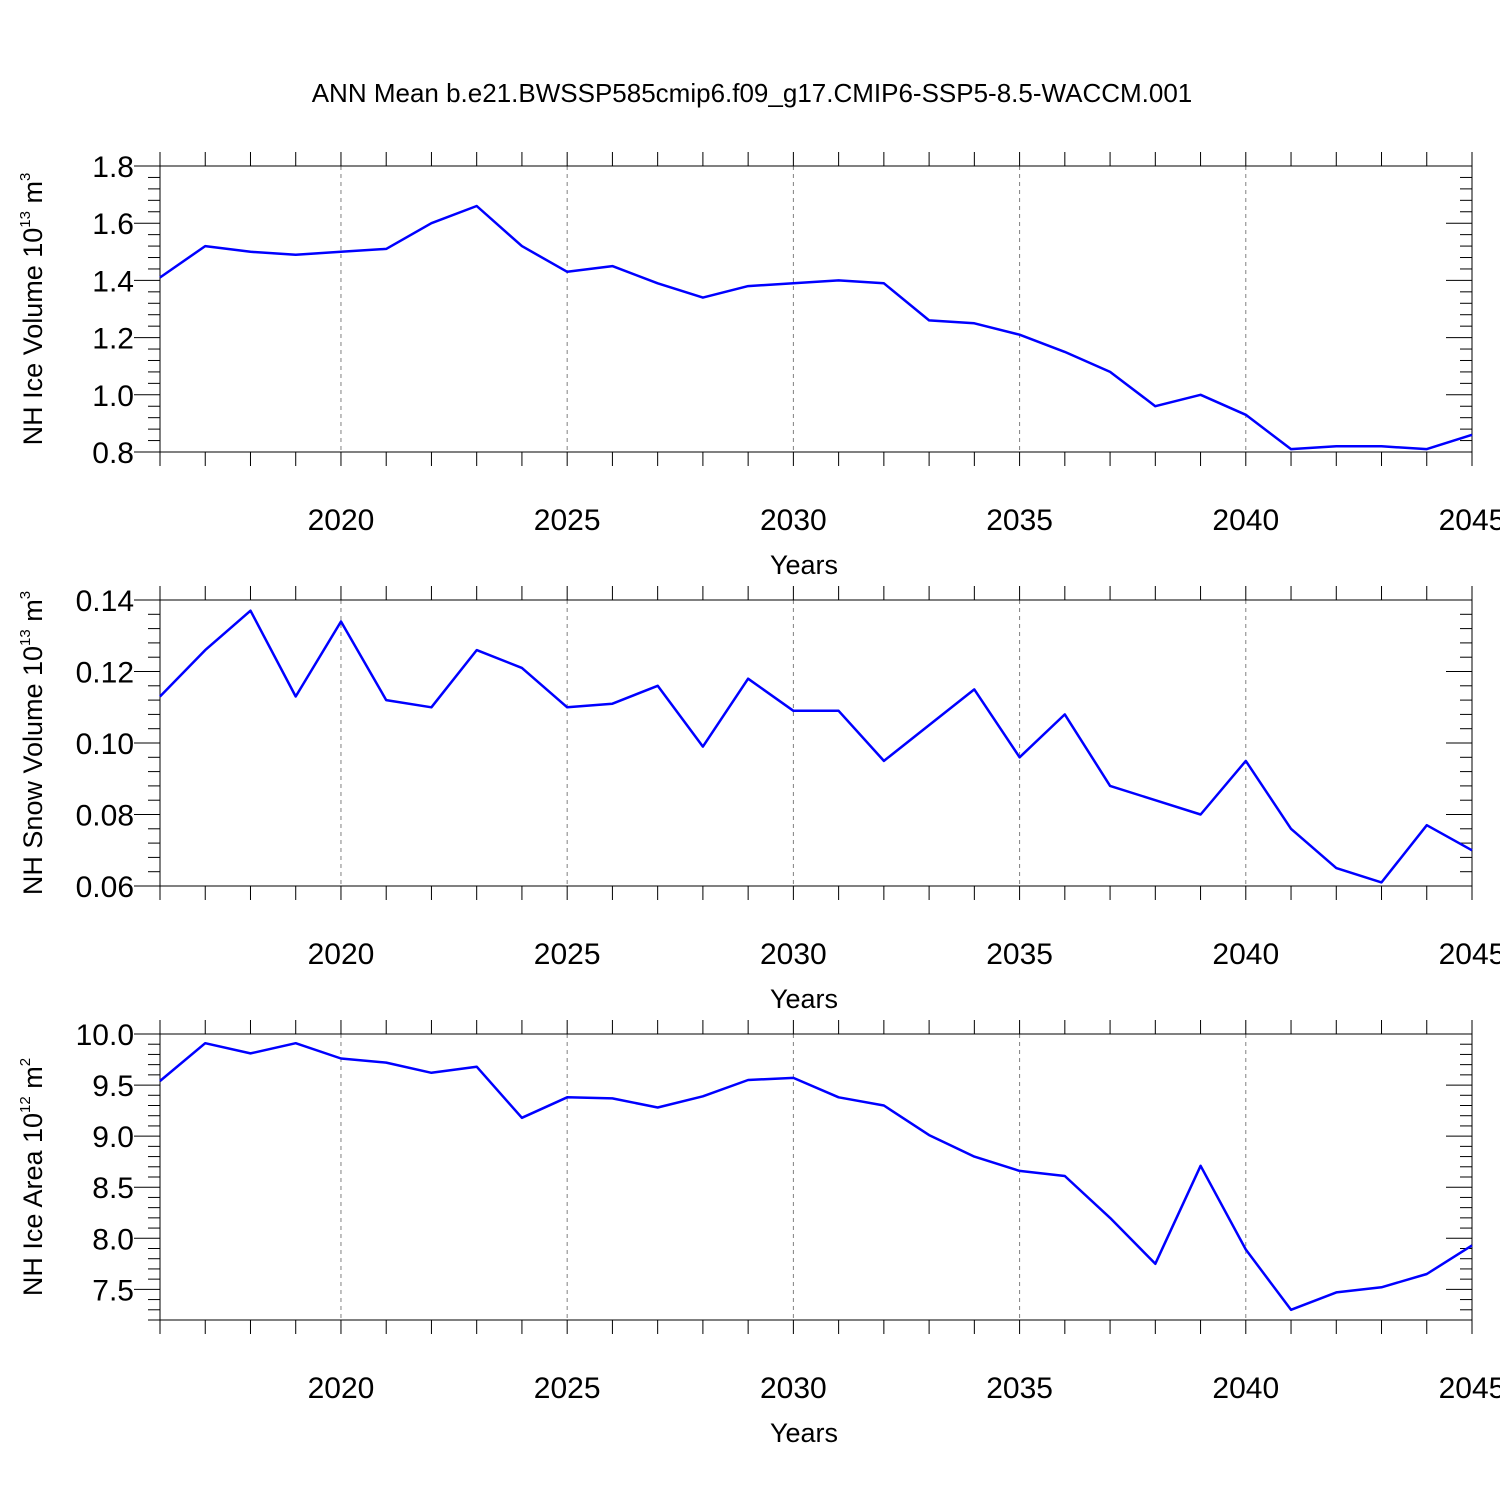  I want to click on y-tick-label: 1.4, so click(113, 281).